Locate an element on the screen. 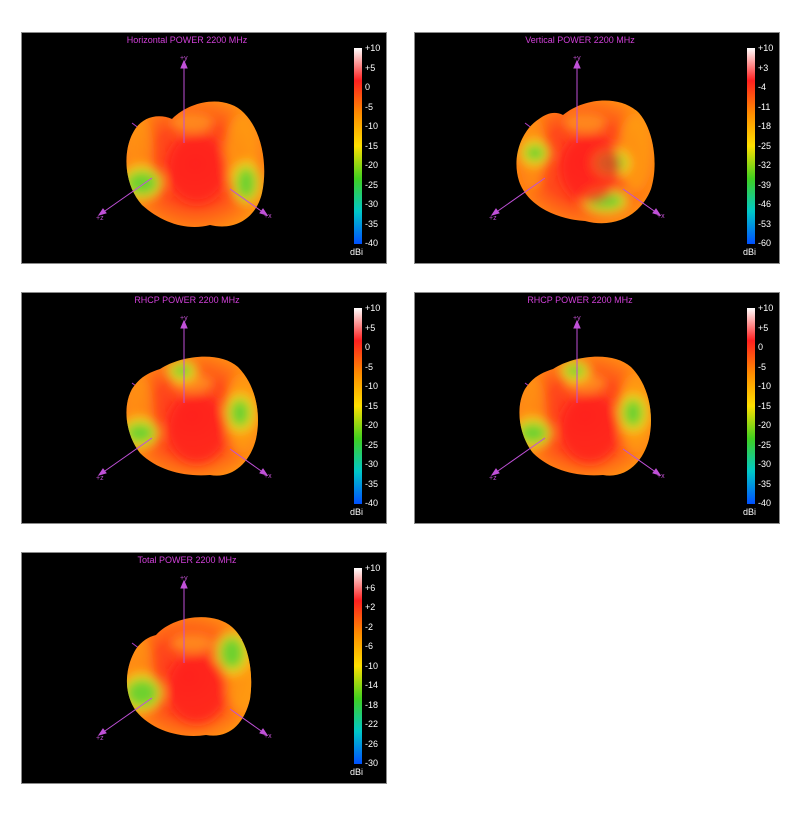 The width and height of the screenshot is (800, 816). scale-tick-label: +2 is located at coordinates (370, 607).